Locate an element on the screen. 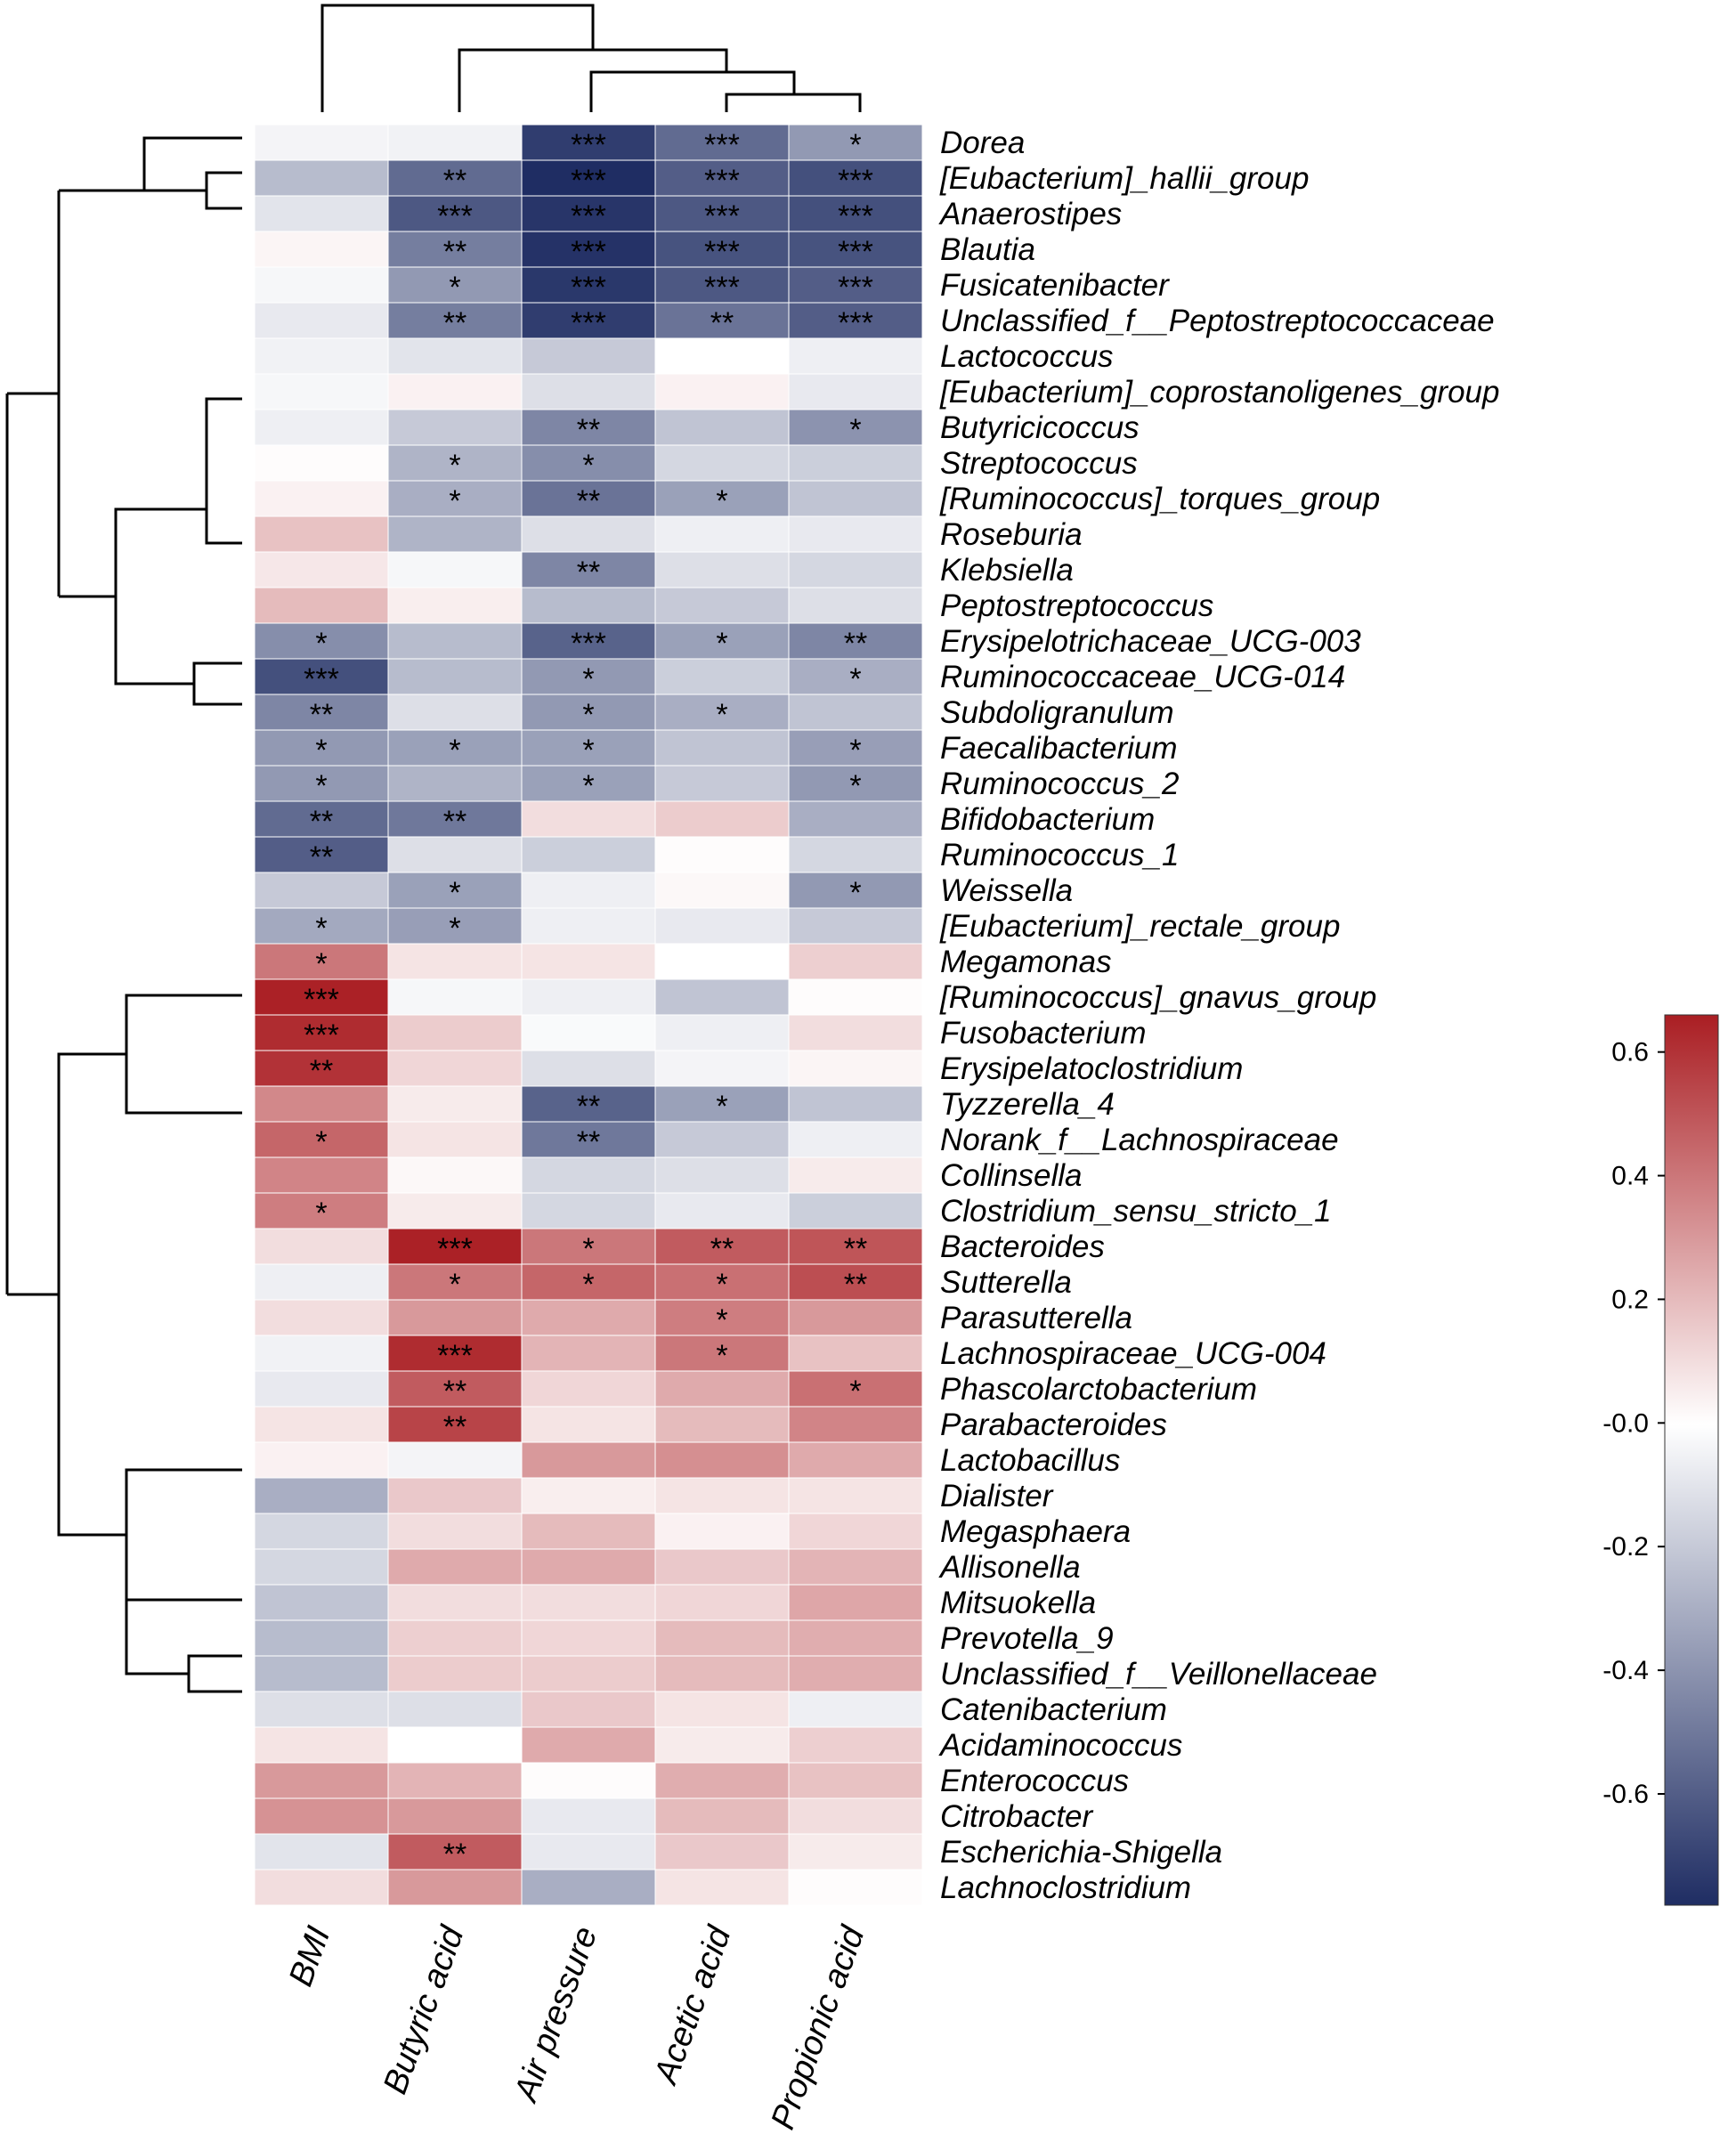  row-label: Parabacteroides is located at coordinates (1053, 1425).